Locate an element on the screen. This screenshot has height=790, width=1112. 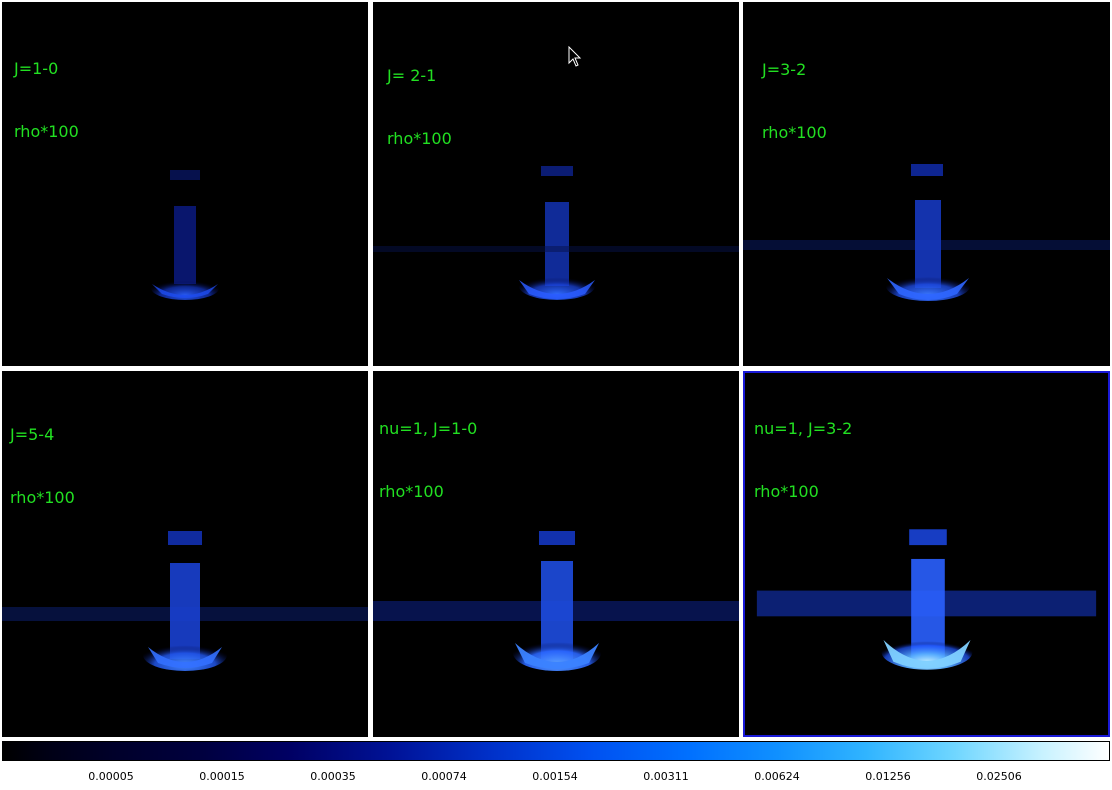
panel-label: nu=1, J=1-0 rho*100 is located at coordinates (428, 460).